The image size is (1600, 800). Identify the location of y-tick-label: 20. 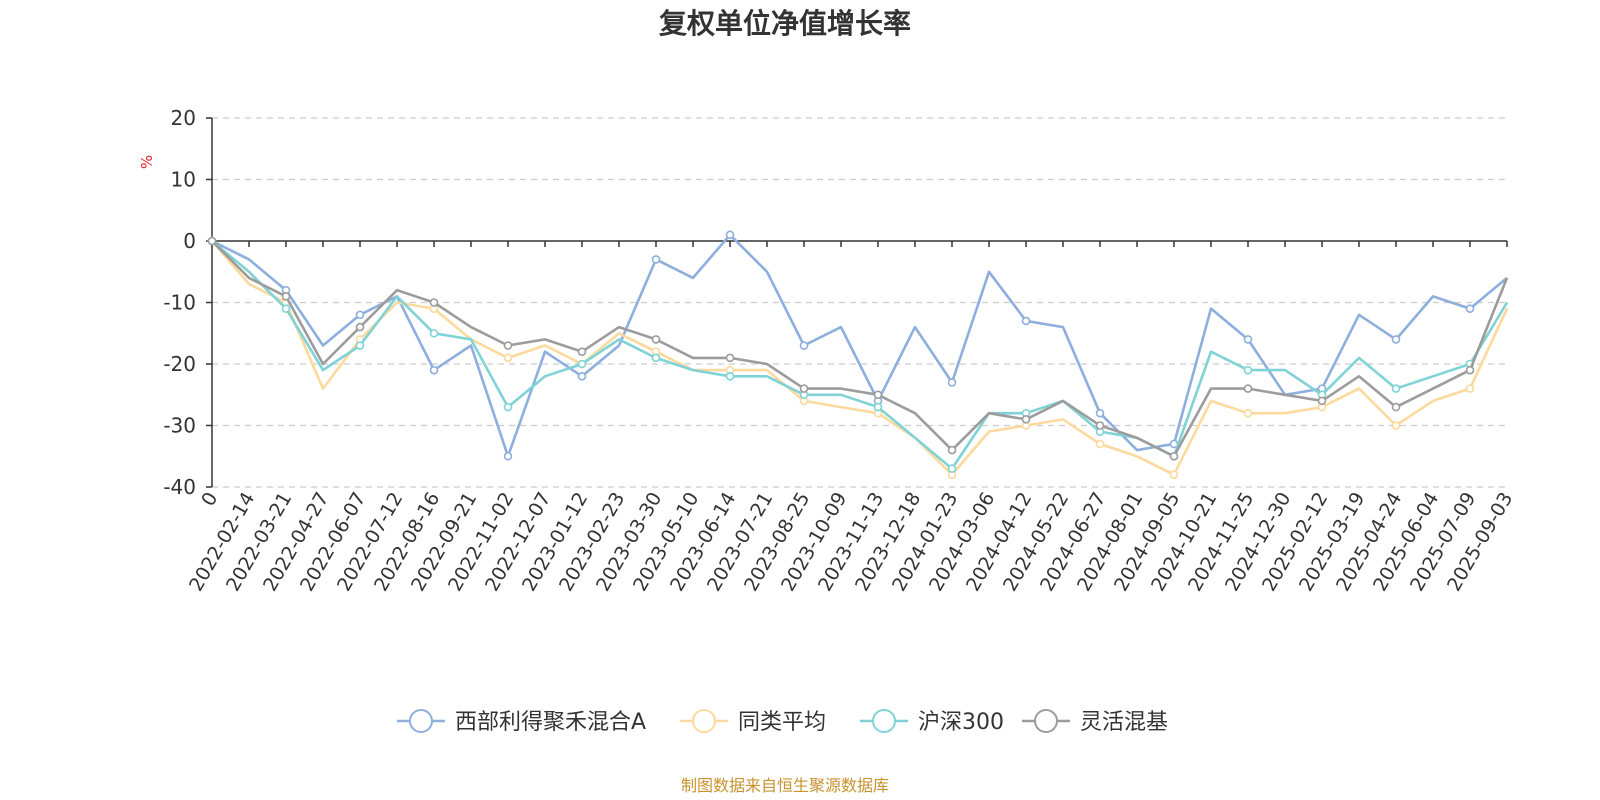
(183, 118).